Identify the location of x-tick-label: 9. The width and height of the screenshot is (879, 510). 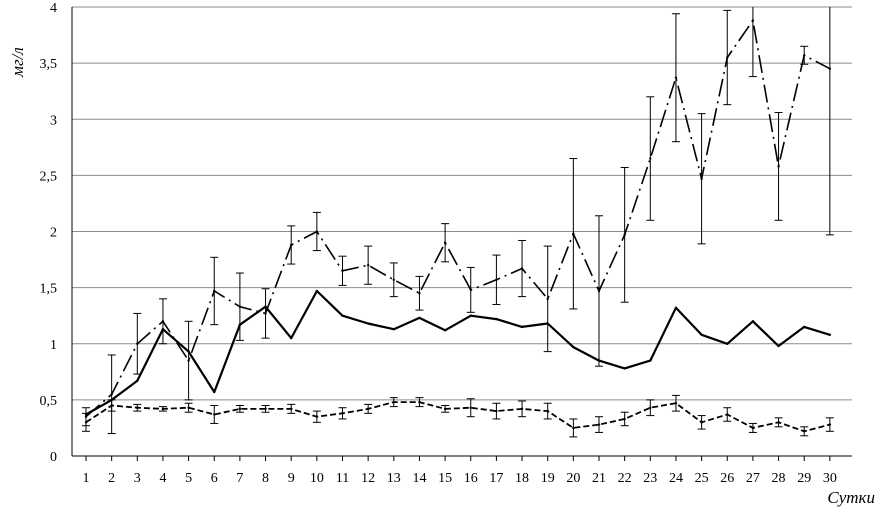
(291, 478).